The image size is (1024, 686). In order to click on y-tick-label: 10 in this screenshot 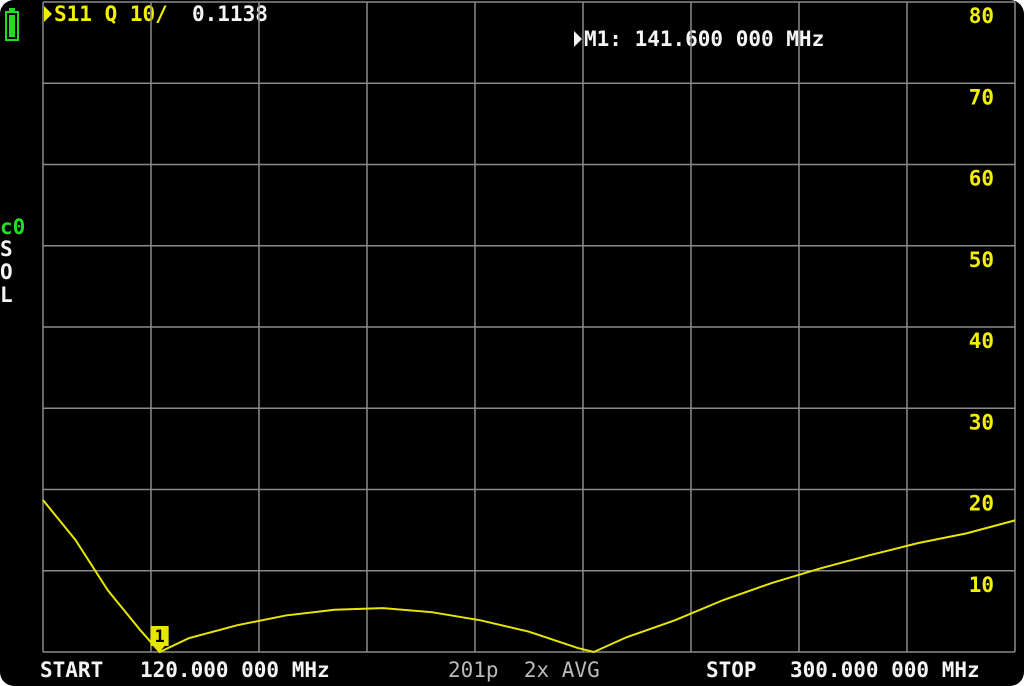, I will do `click(981, 585)`.